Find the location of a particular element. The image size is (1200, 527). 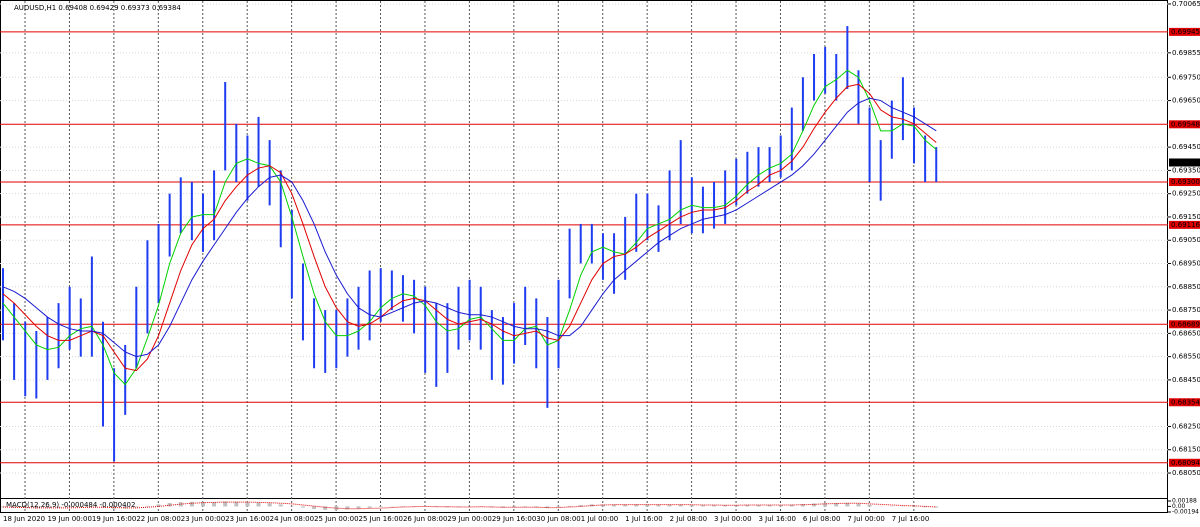

y-tick-label: 0.68550 is located at coordinates (1186, 357).